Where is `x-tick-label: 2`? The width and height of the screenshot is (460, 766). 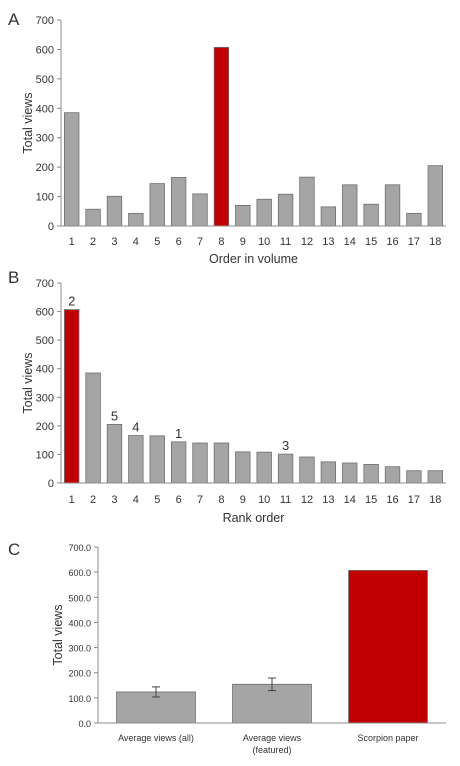
x-tick-label: 2 is located at coordinates (93, 500).